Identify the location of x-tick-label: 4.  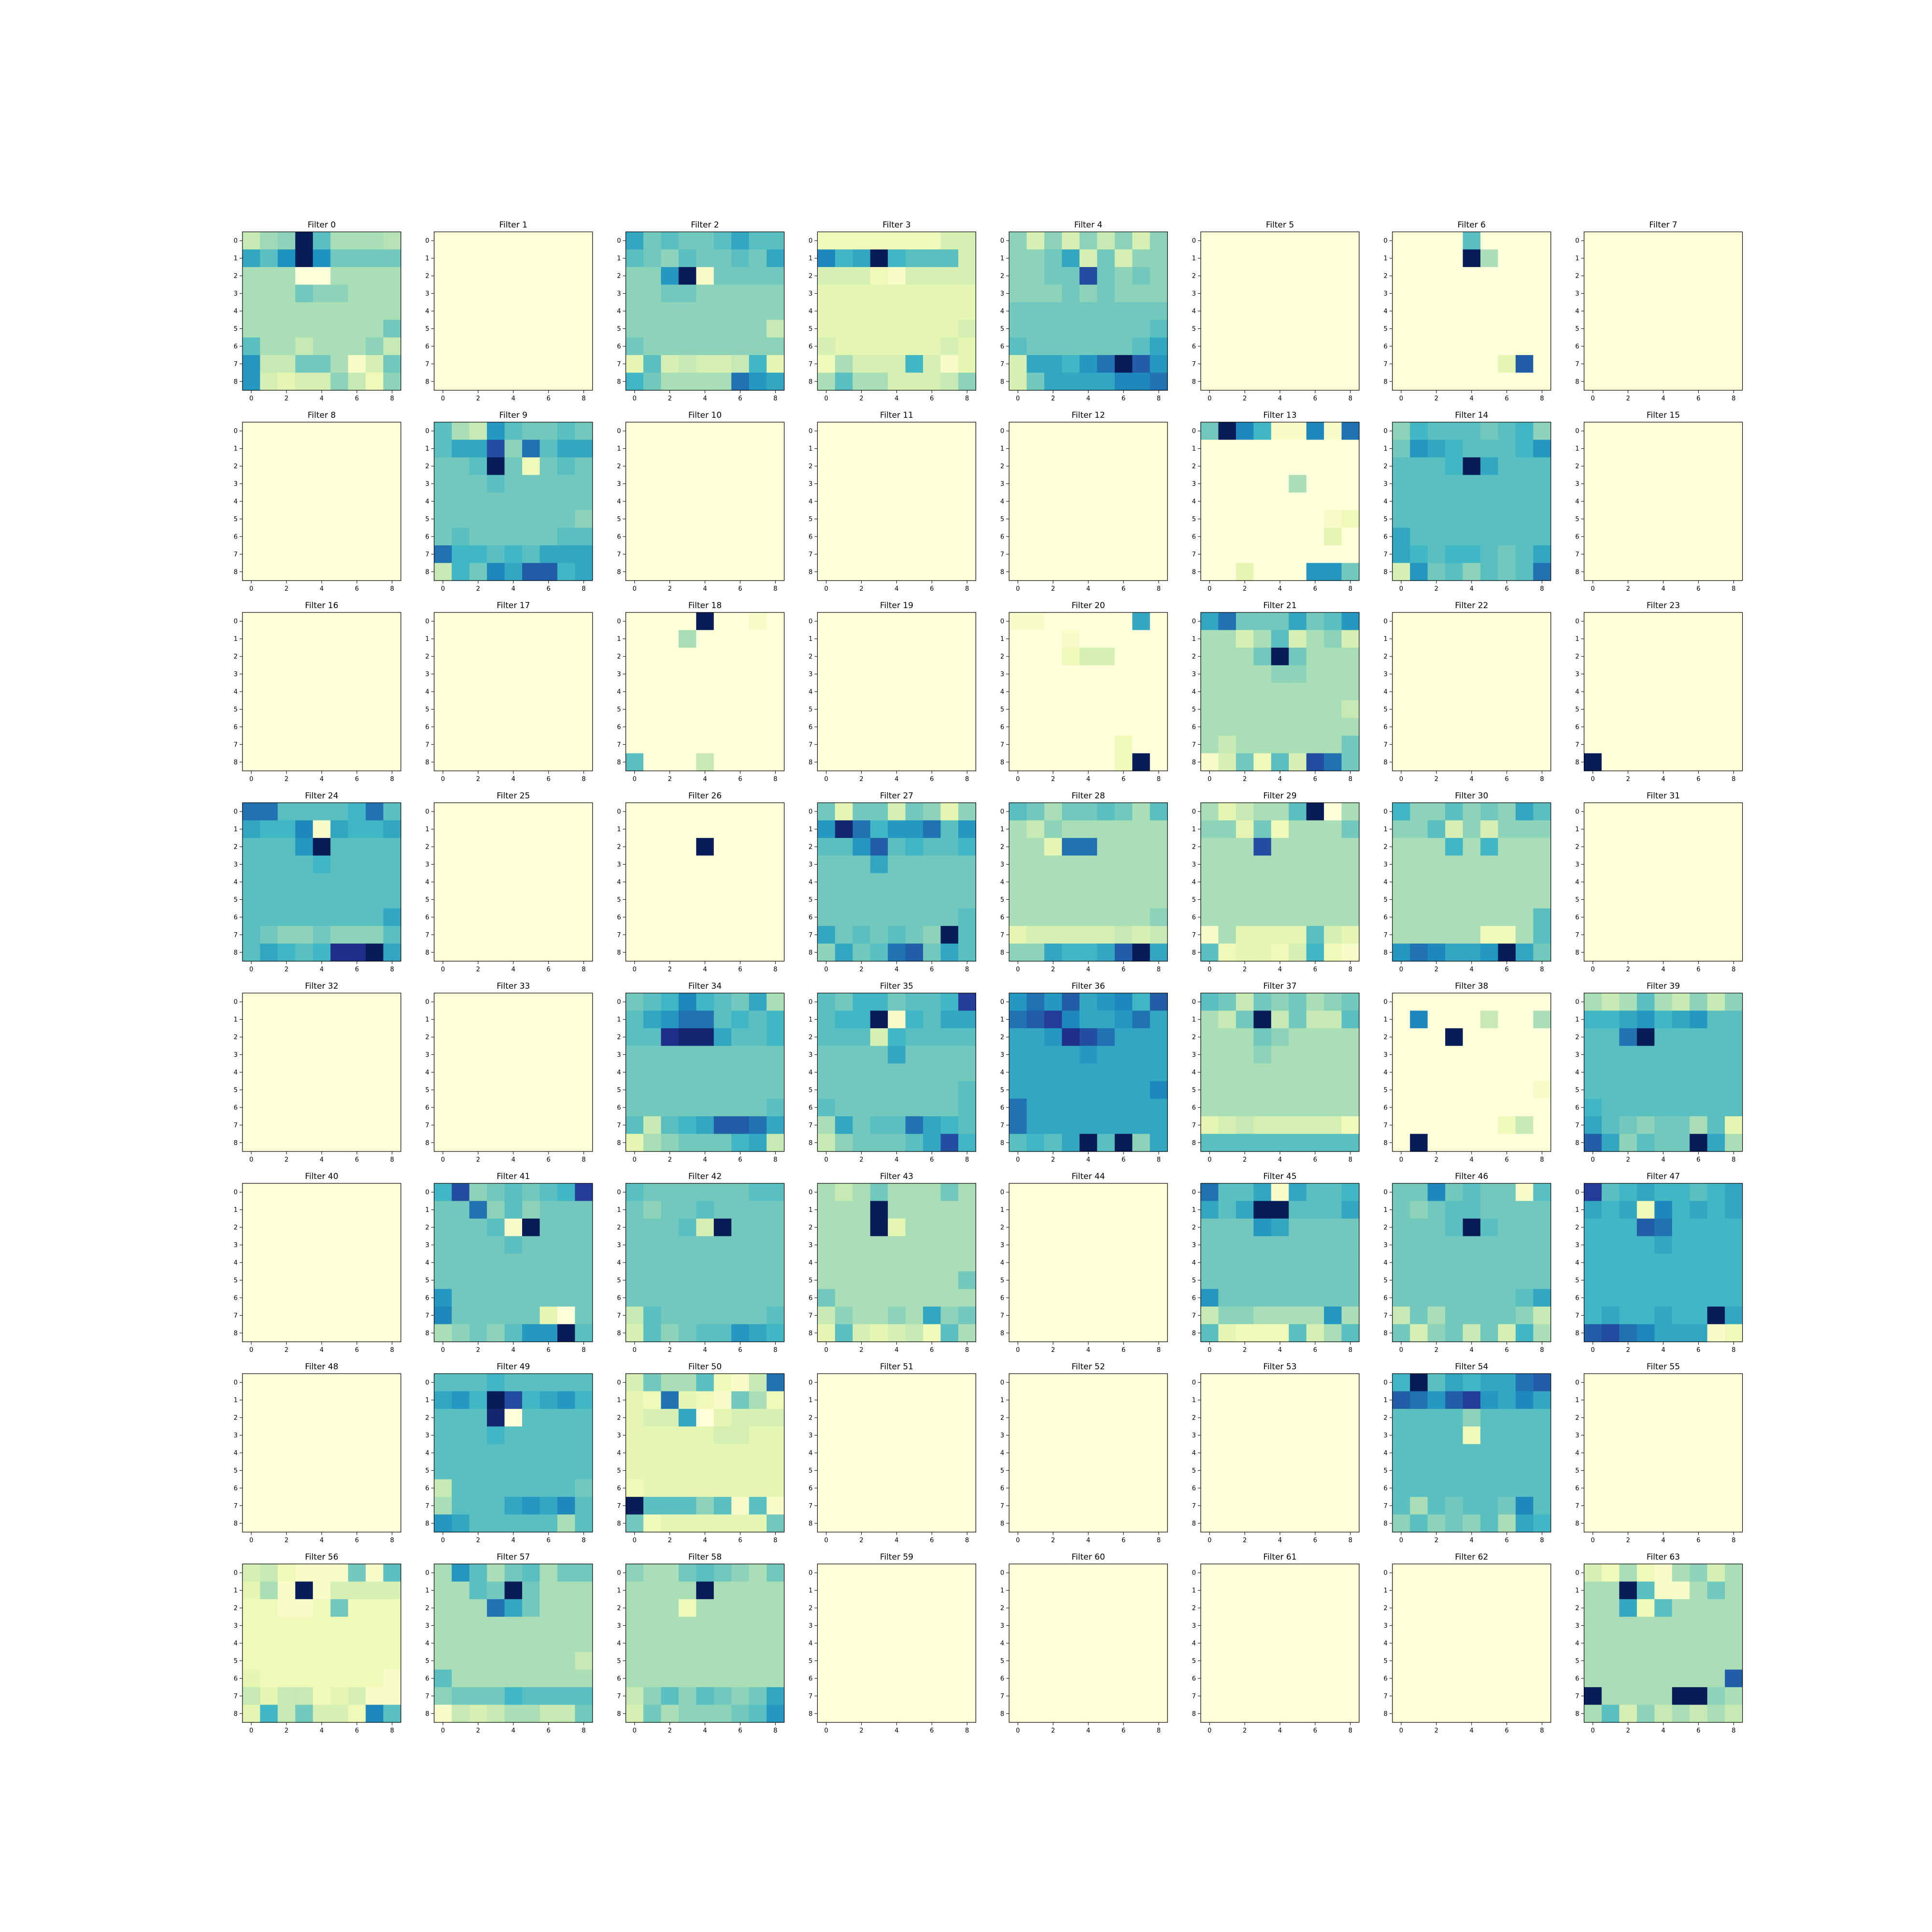
(322, 1350).